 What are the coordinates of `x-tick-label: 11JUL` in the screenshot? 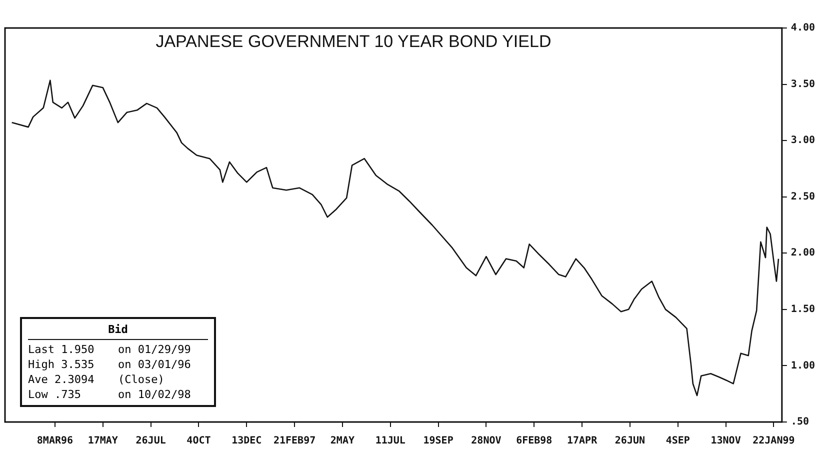 It's located at (390, 441).